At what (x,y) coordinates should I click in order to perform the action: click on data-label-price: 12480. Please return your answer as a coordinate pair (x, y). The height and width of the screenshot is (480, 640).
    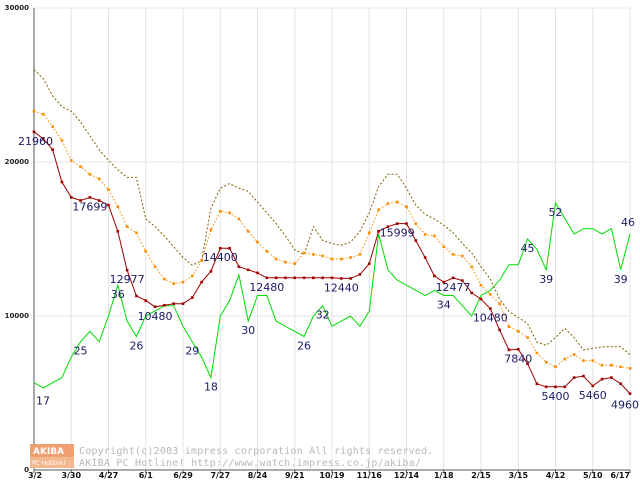
    Looking at the image, I should click on (266, 287).